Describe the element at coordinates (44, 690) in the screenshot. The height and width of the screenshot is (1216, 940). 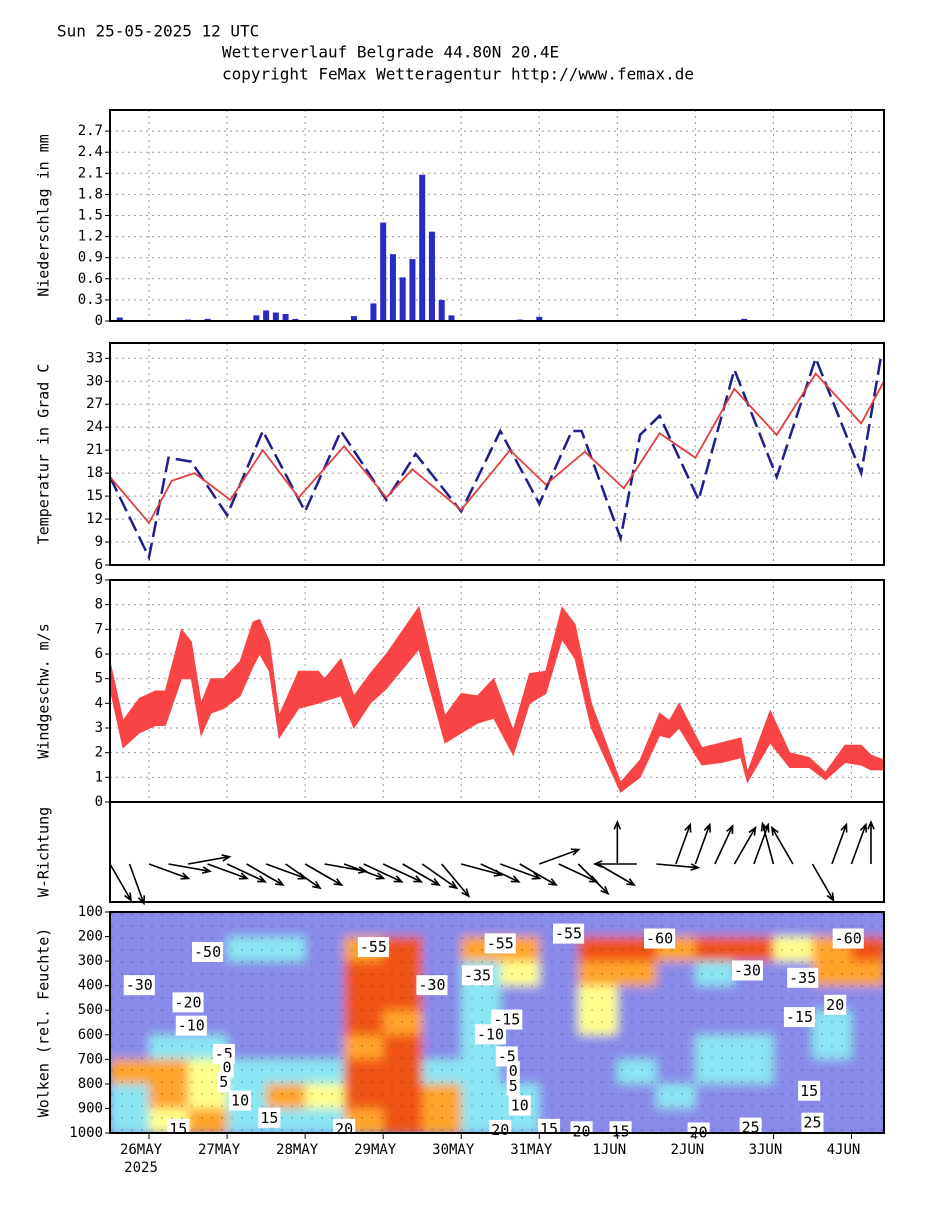
I see `y-axis-label: Windgeschw. m/s` at that location.